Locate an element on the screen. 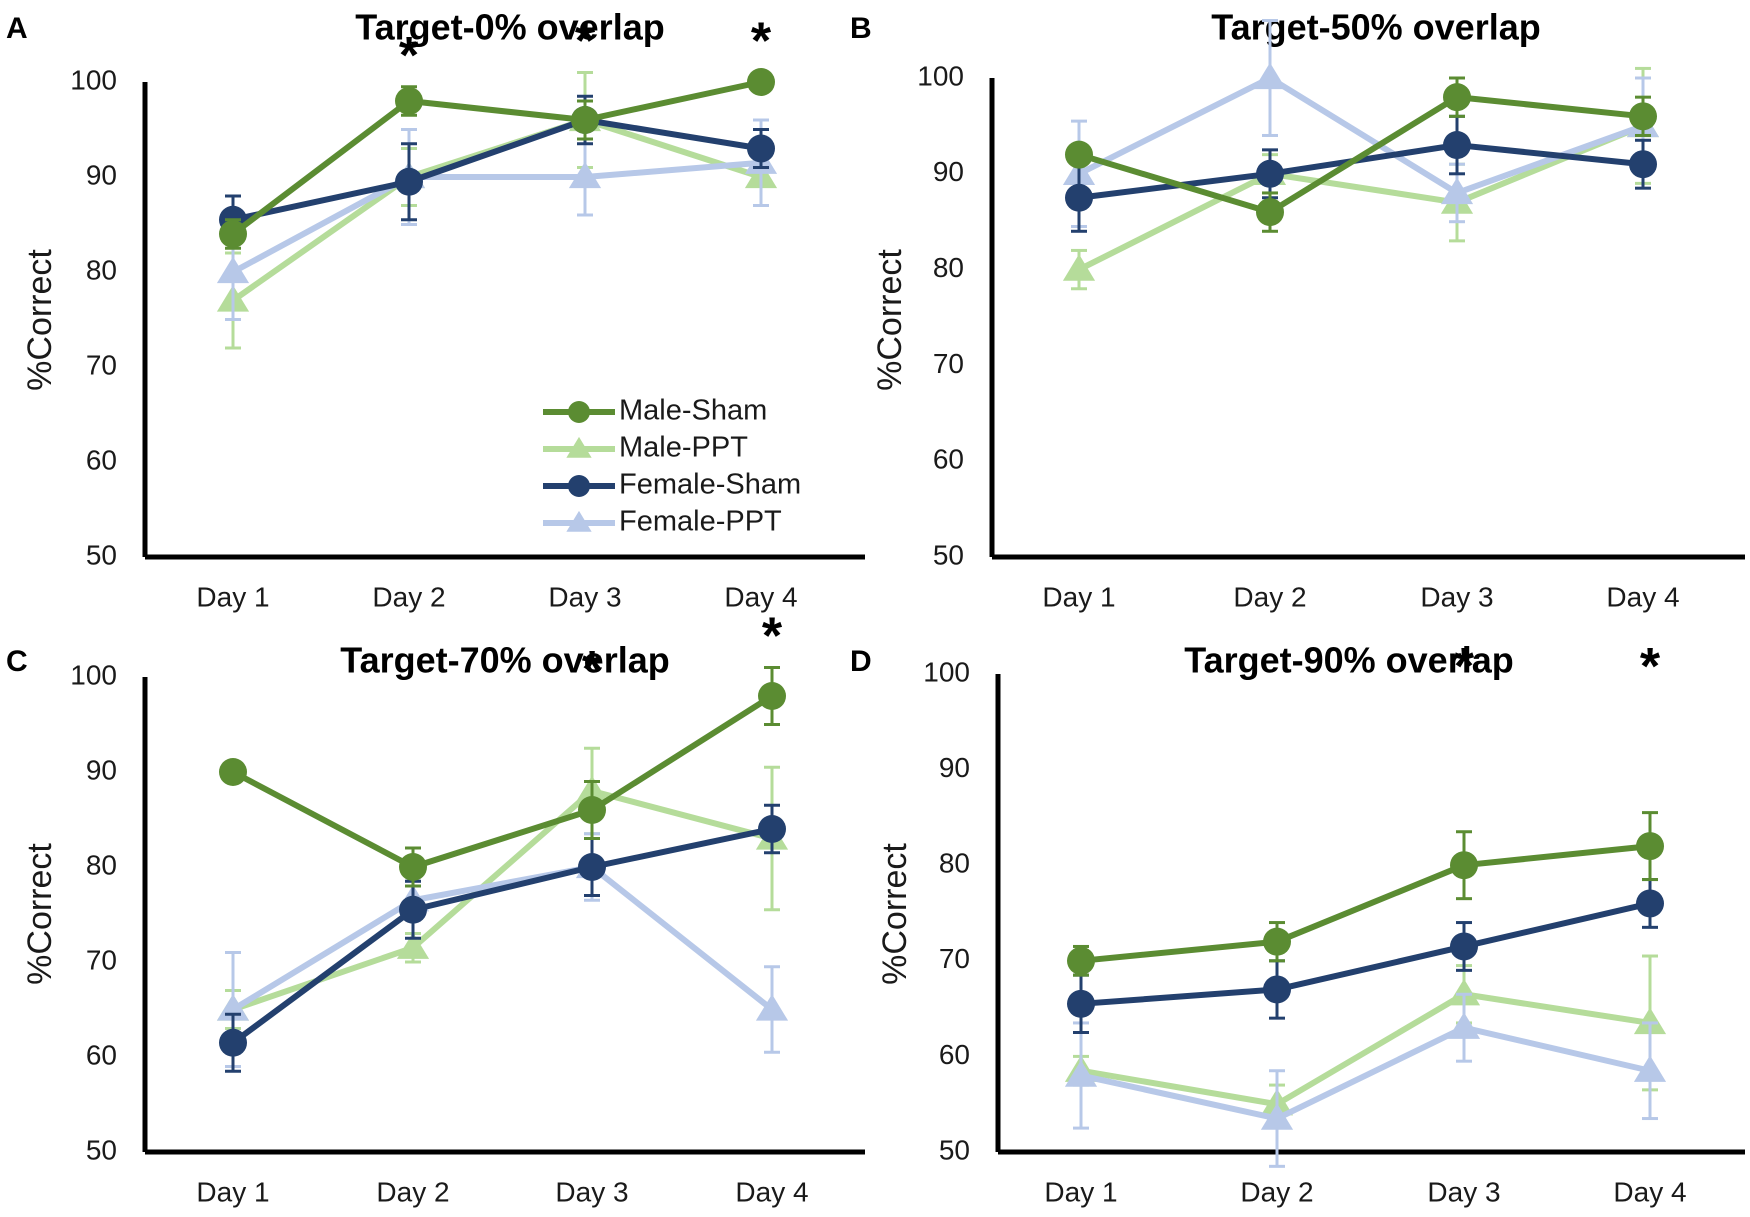  legend-female-ppt-swatch-marker is located at coordinates (579, 521).